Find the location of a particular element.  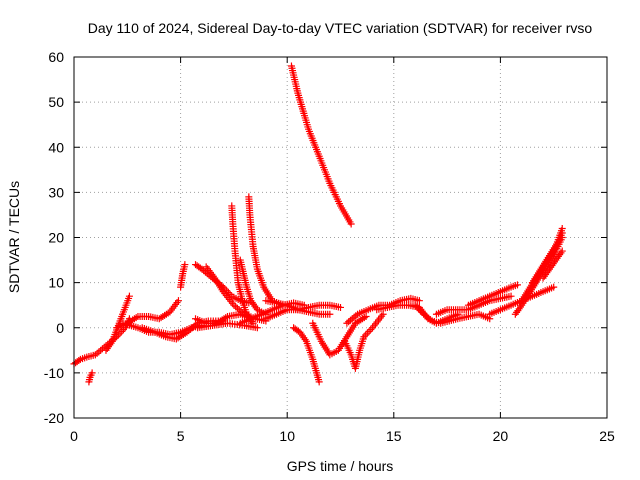

y-tick-label: 10 is located at coordinates (56, 283).